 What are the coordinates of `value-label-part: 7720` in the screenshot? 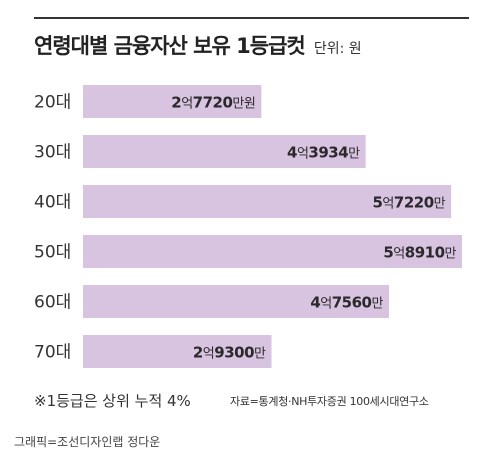 It's located at (213, 103).